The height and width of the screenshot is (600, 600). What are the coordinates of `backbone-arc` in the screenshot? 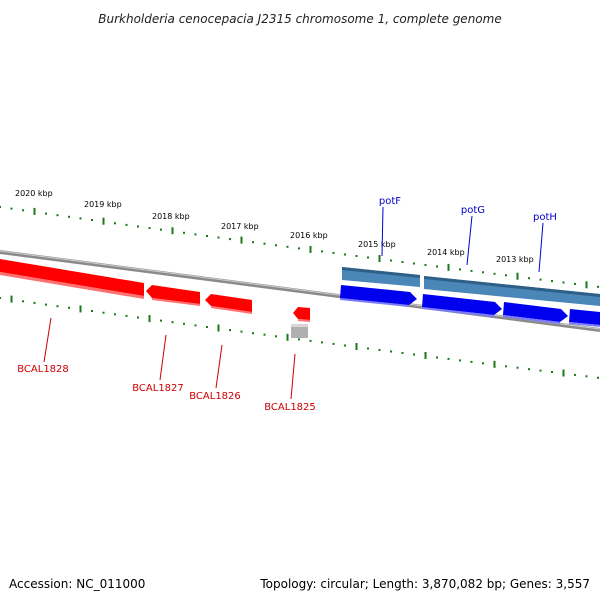 It's located at (300, 291).